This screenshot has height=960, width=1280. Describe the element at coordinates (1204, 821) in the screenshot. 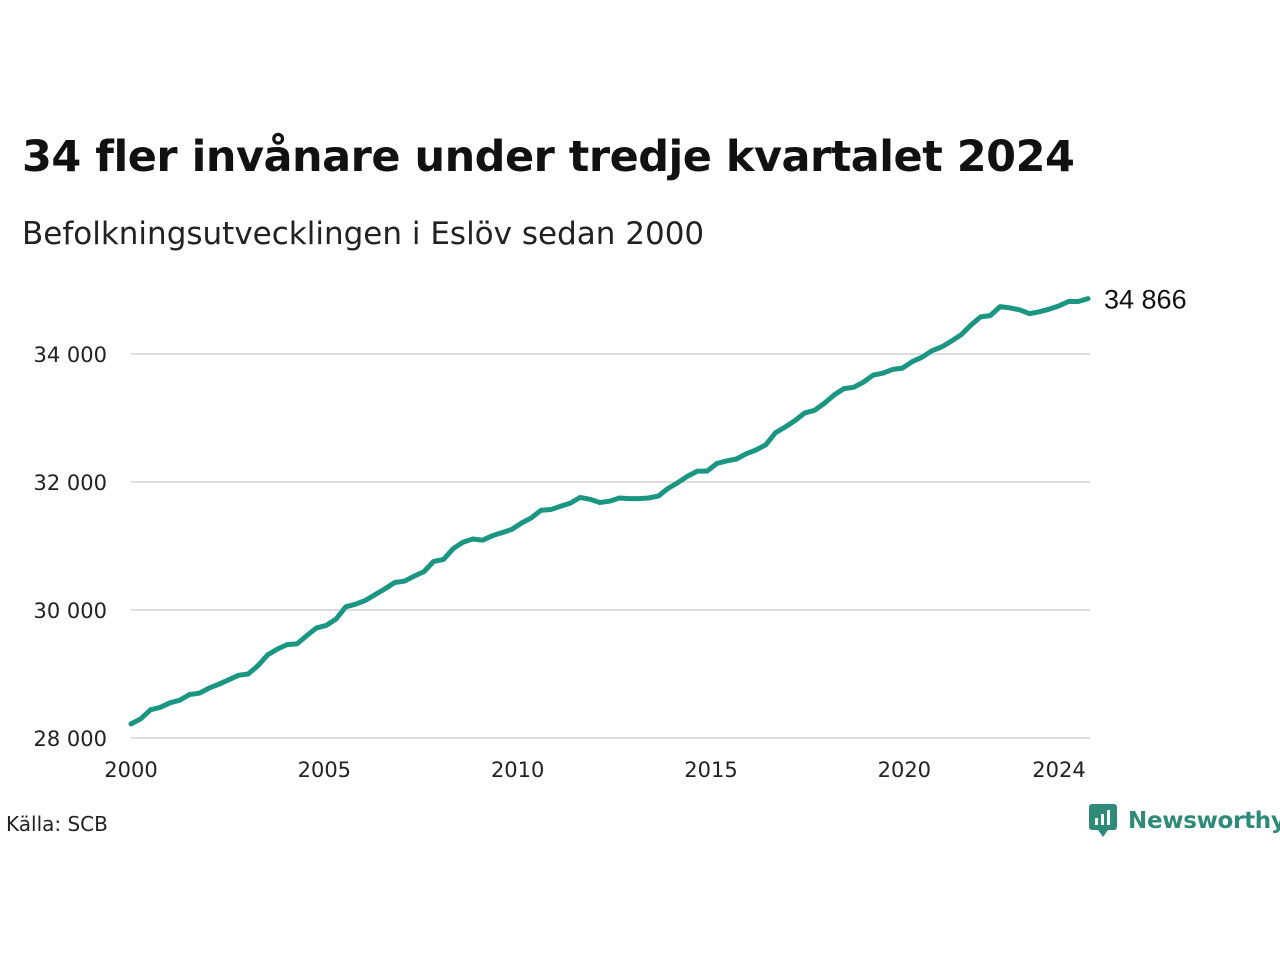

I see `brand-name: Newsworthy` at that location.